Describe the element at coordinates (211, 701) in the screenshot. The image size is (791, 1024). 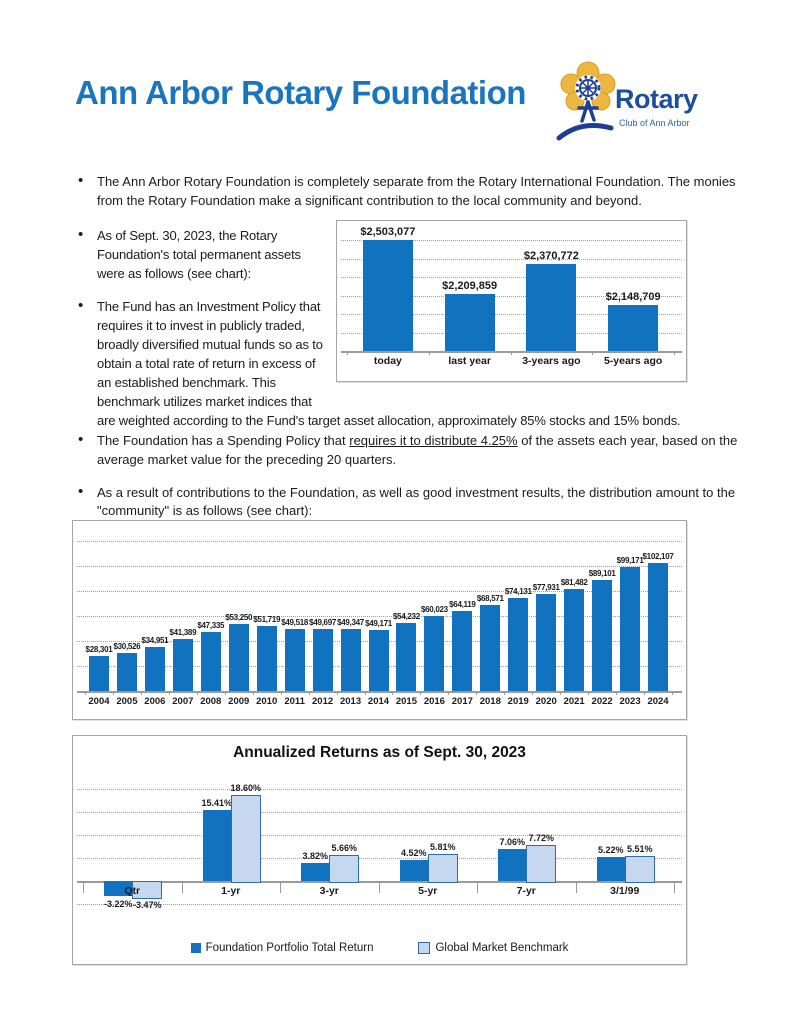
I see `x-axis-label: 2008` at that location.